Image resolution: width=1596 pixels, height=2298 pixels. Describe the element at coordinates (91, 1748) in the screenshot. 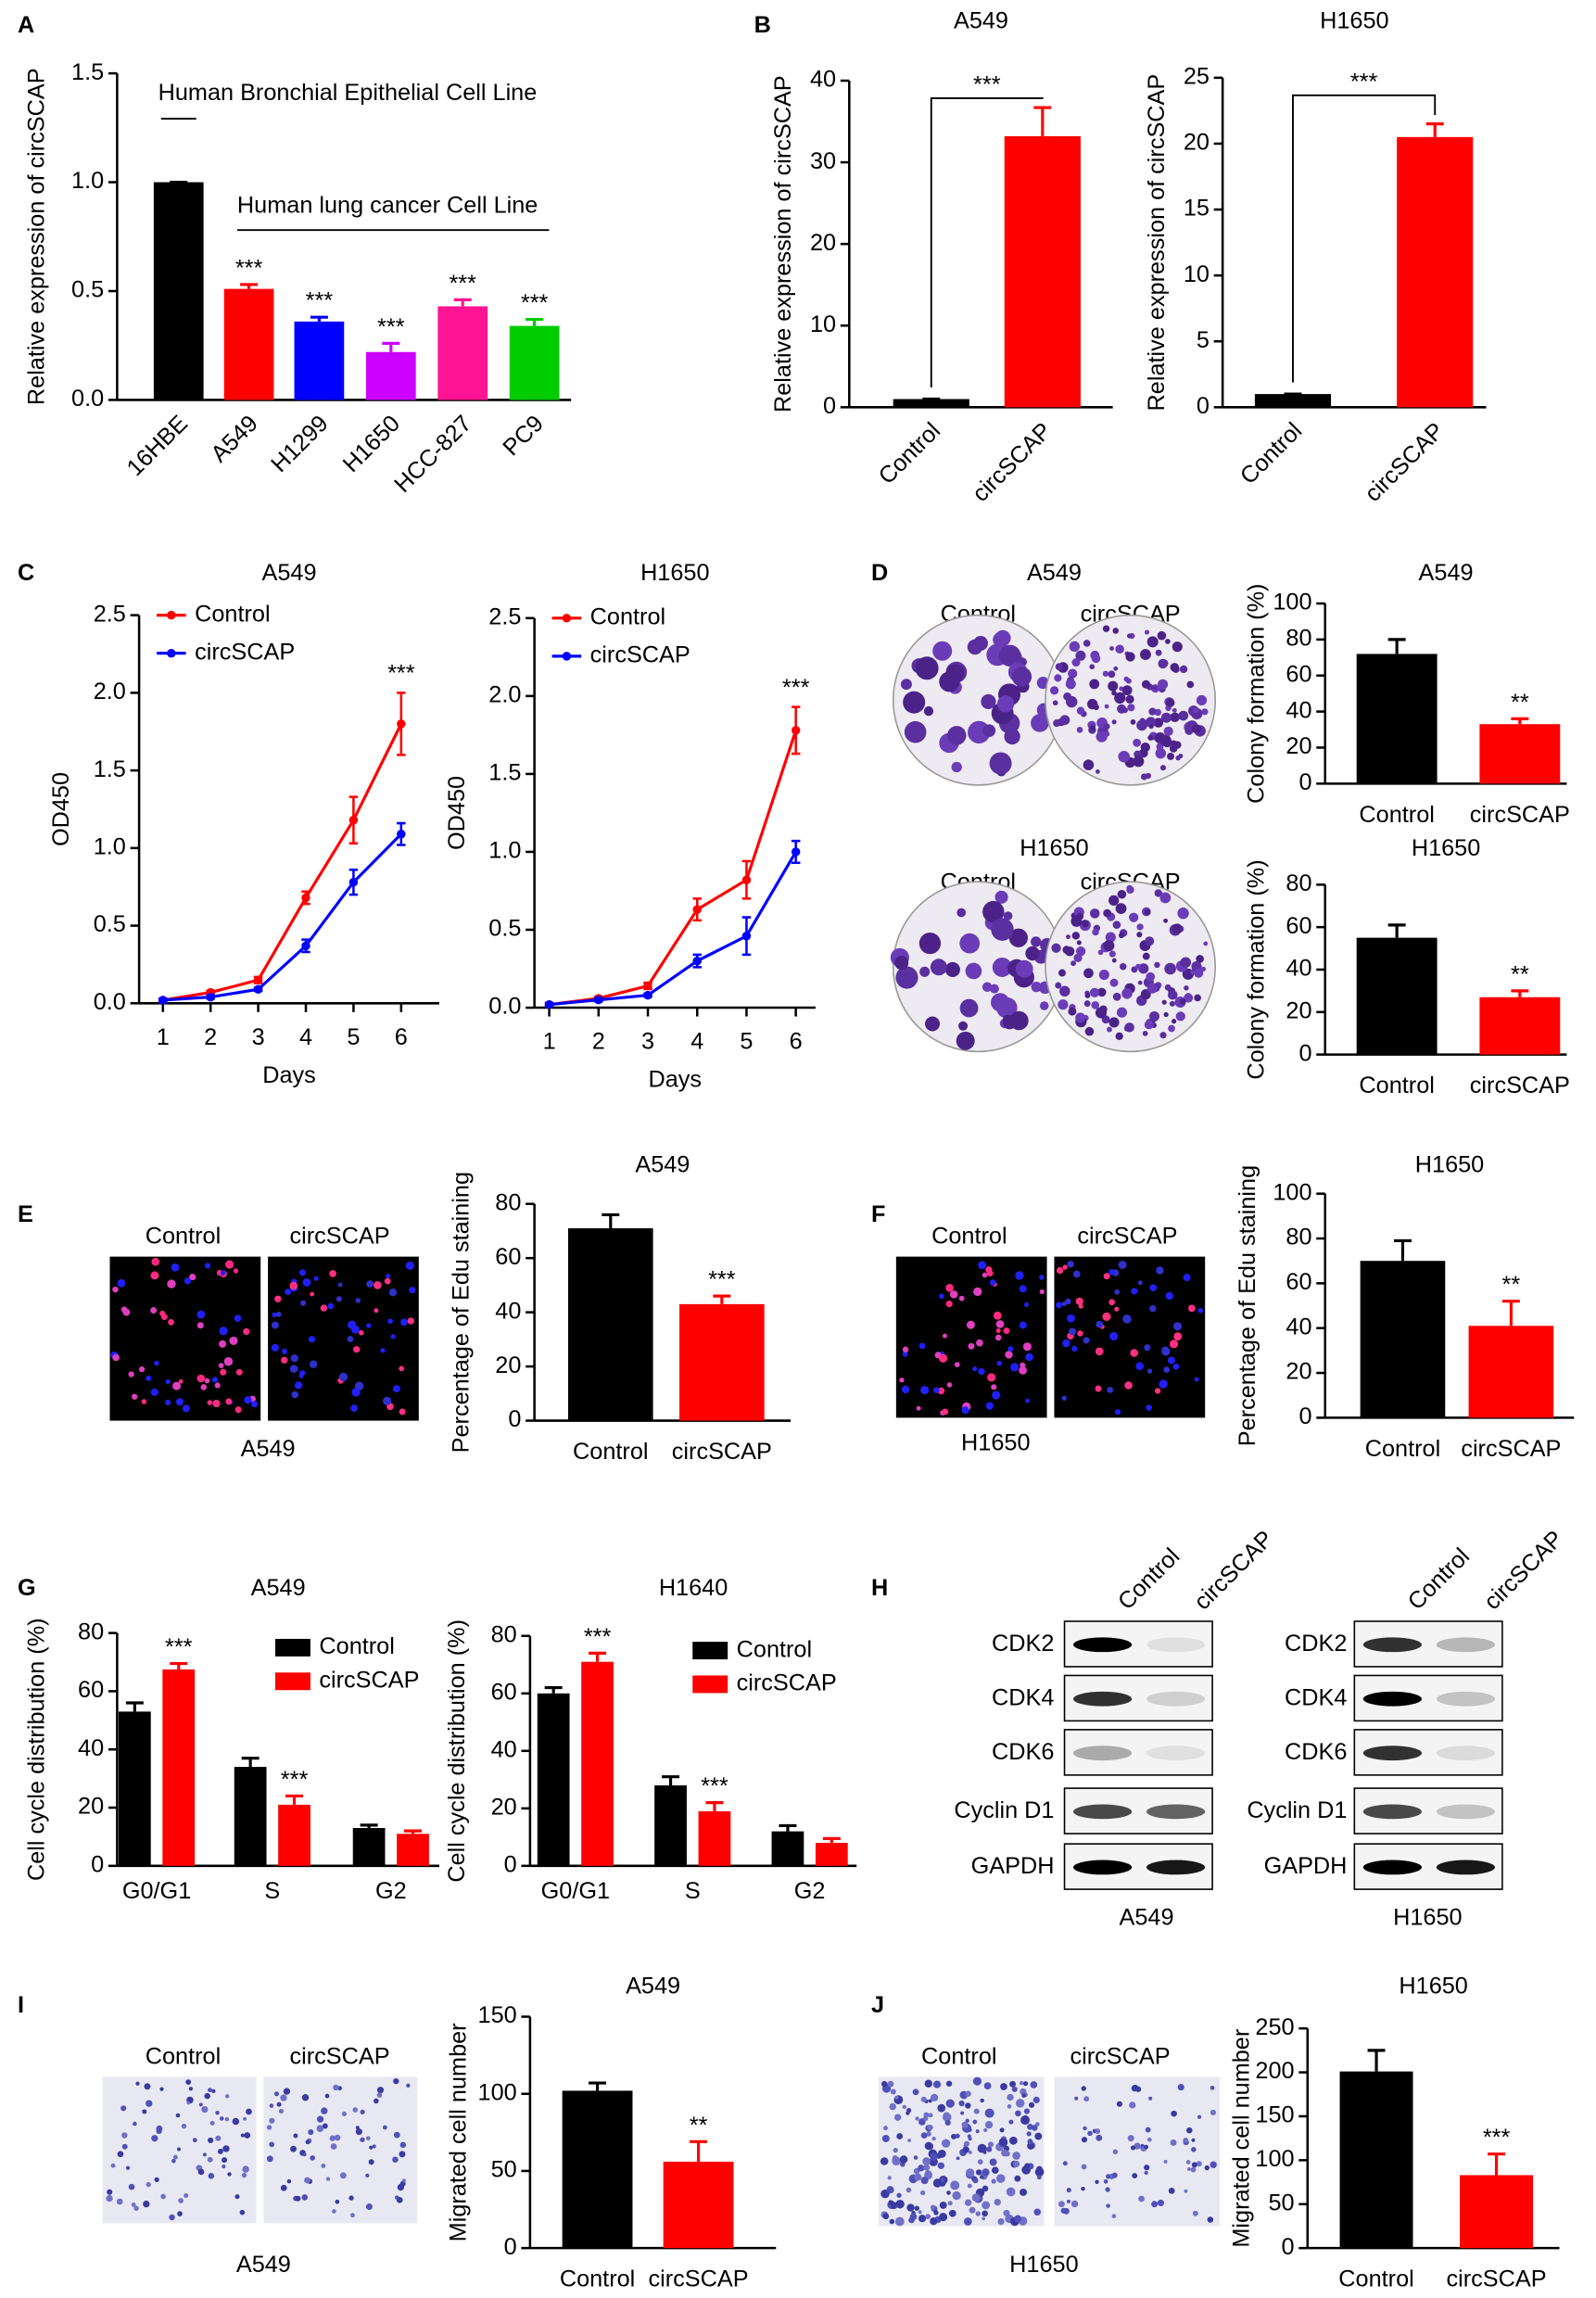

I see `y-tick-label: 40` at that location.